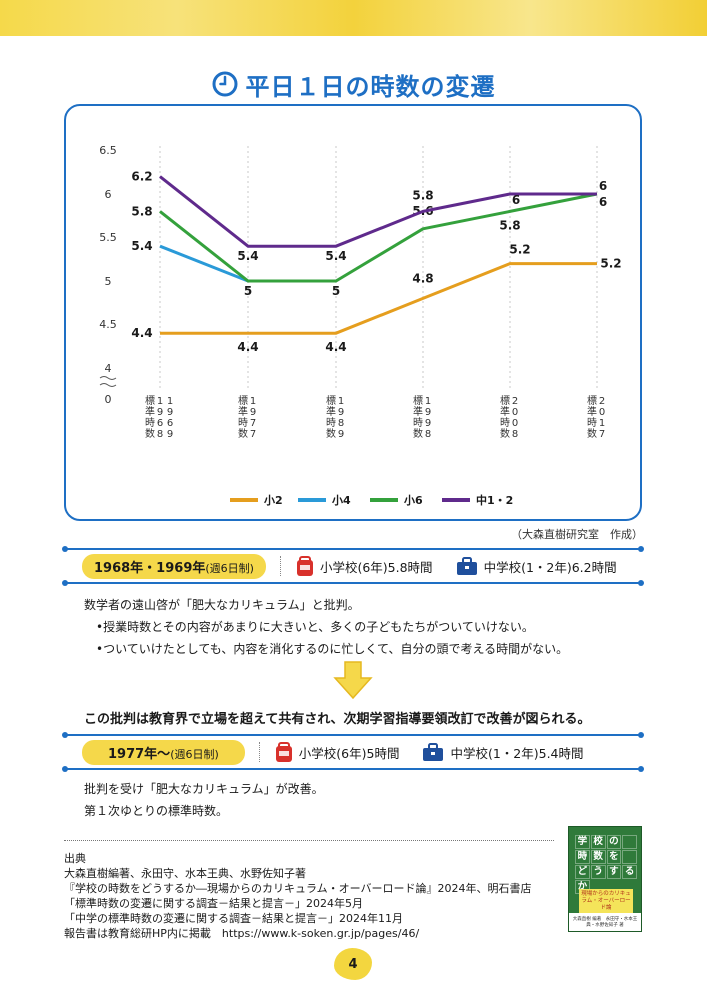 Image resolution: width=707 pixels, height=1000 pixels. What do you see at coordinates (582, 857) in the screenshot?
I see `book-title-char: 時` at bounding box center [582, 857].